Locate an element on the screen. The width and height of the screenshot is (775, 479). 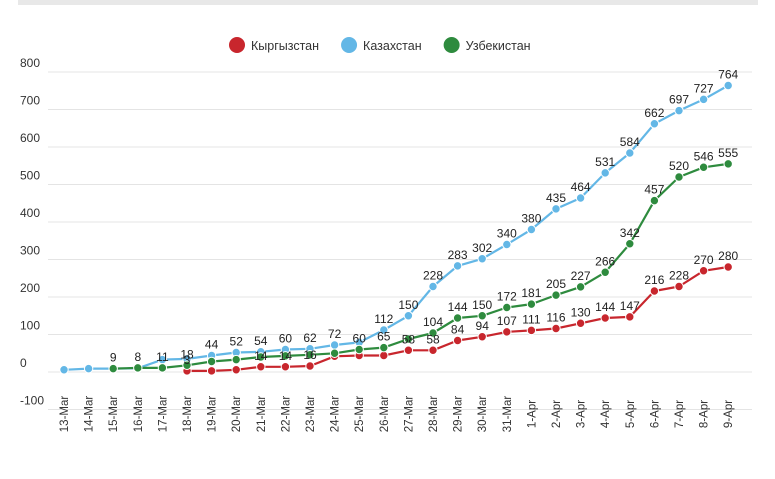
y-tick-label: 500 is located at coordinates (30, 176).